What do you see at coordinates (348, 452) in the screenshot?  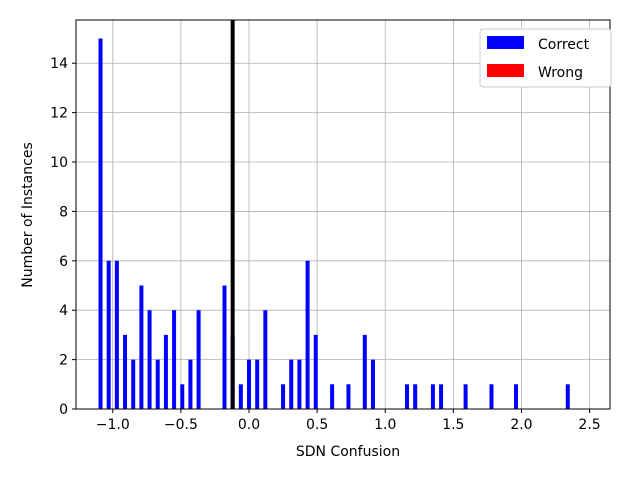 I see `x-axis-title: SDN Confusion` at bounding box center [348, 452].